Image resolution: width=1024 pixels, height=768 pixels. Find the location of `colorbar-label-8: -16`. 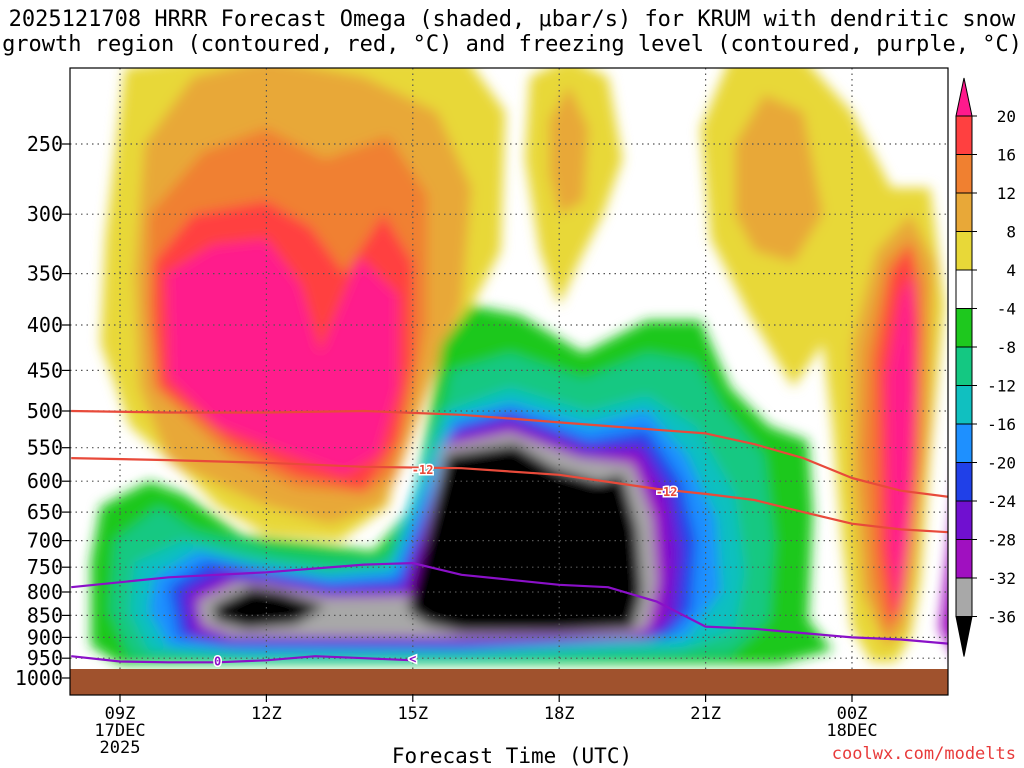

colorbar-label-8: -16 is located at coordinates (1001, 424).